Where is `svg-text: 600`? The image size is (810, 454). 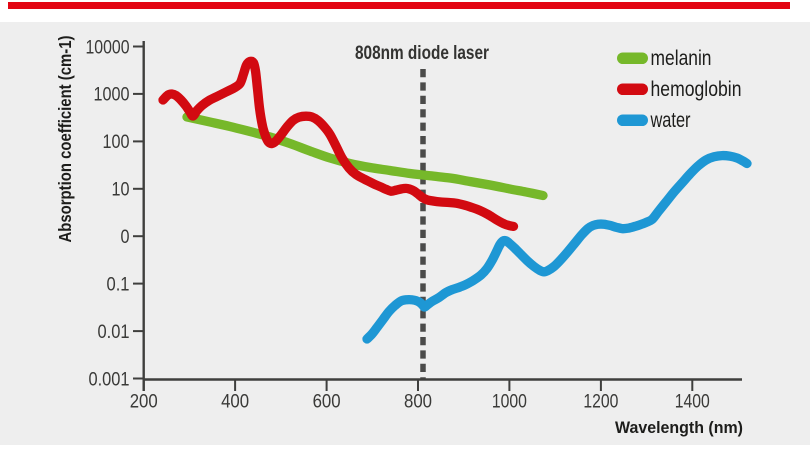
svg-text: 600 is located at coordinates (327, 402).